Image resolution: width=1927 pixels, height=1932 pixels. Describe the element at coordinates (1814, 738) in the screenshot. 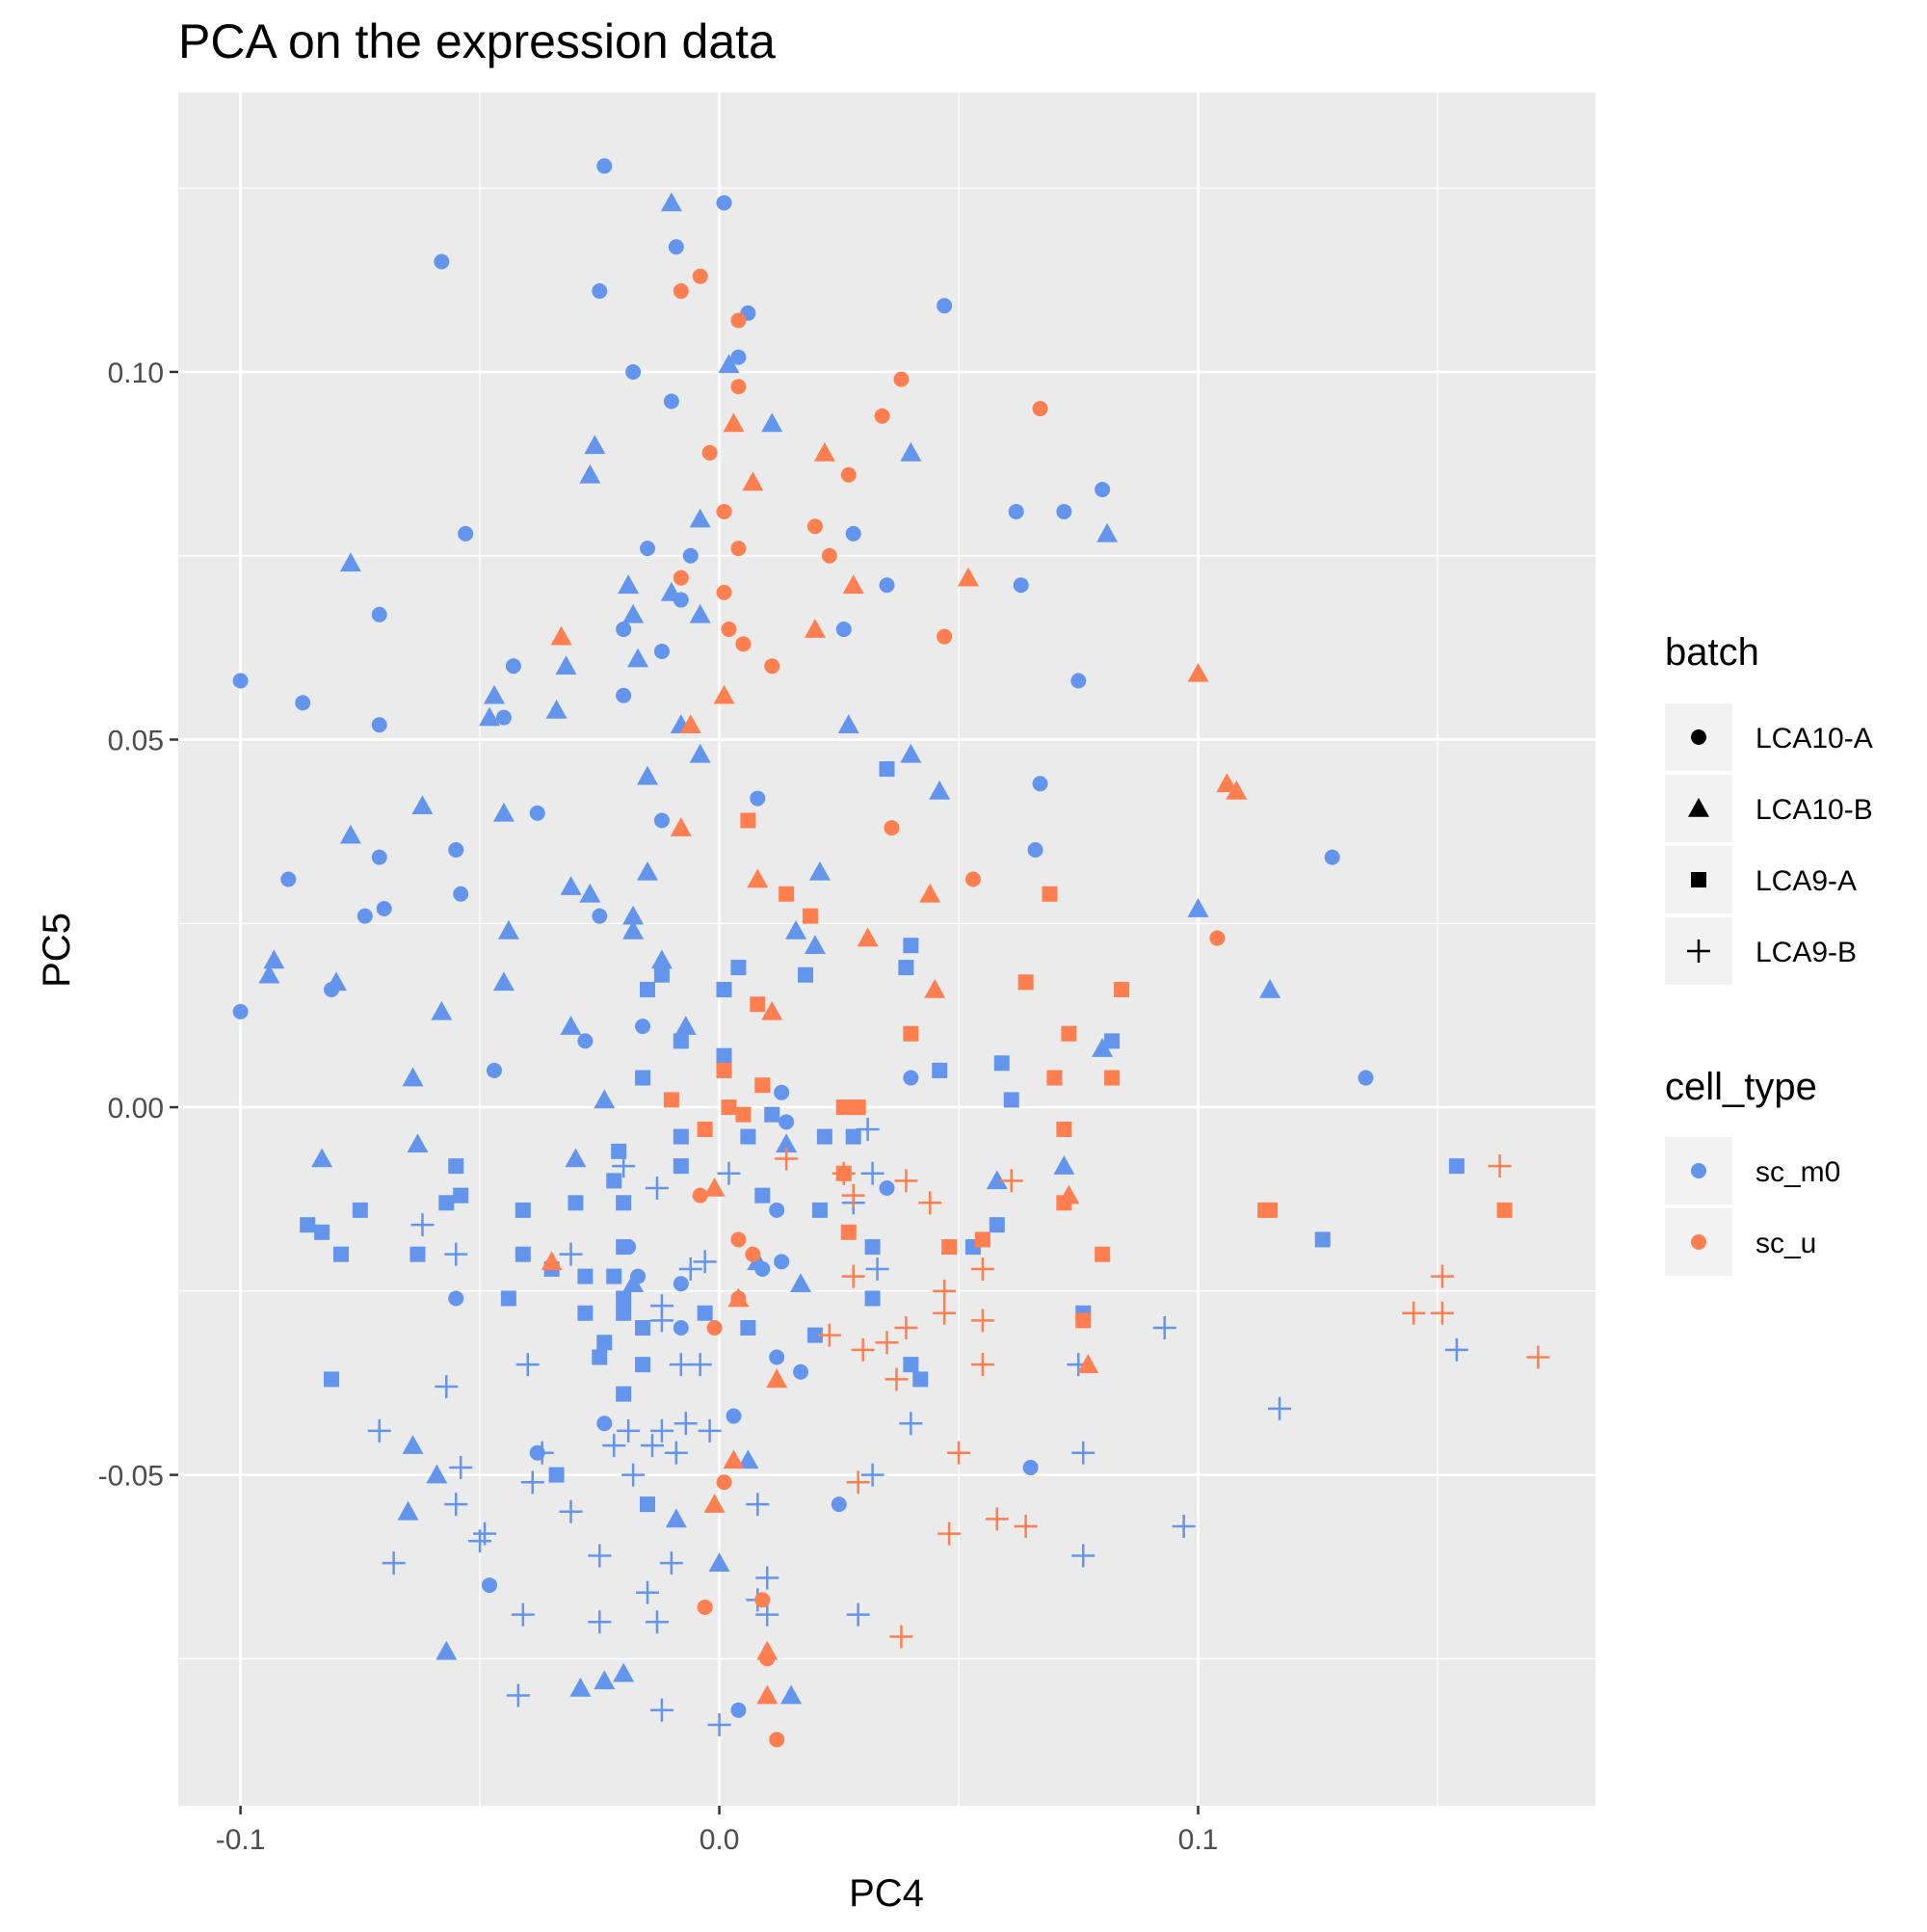

I see `legend-batch-label: LCA10-A` at that location.